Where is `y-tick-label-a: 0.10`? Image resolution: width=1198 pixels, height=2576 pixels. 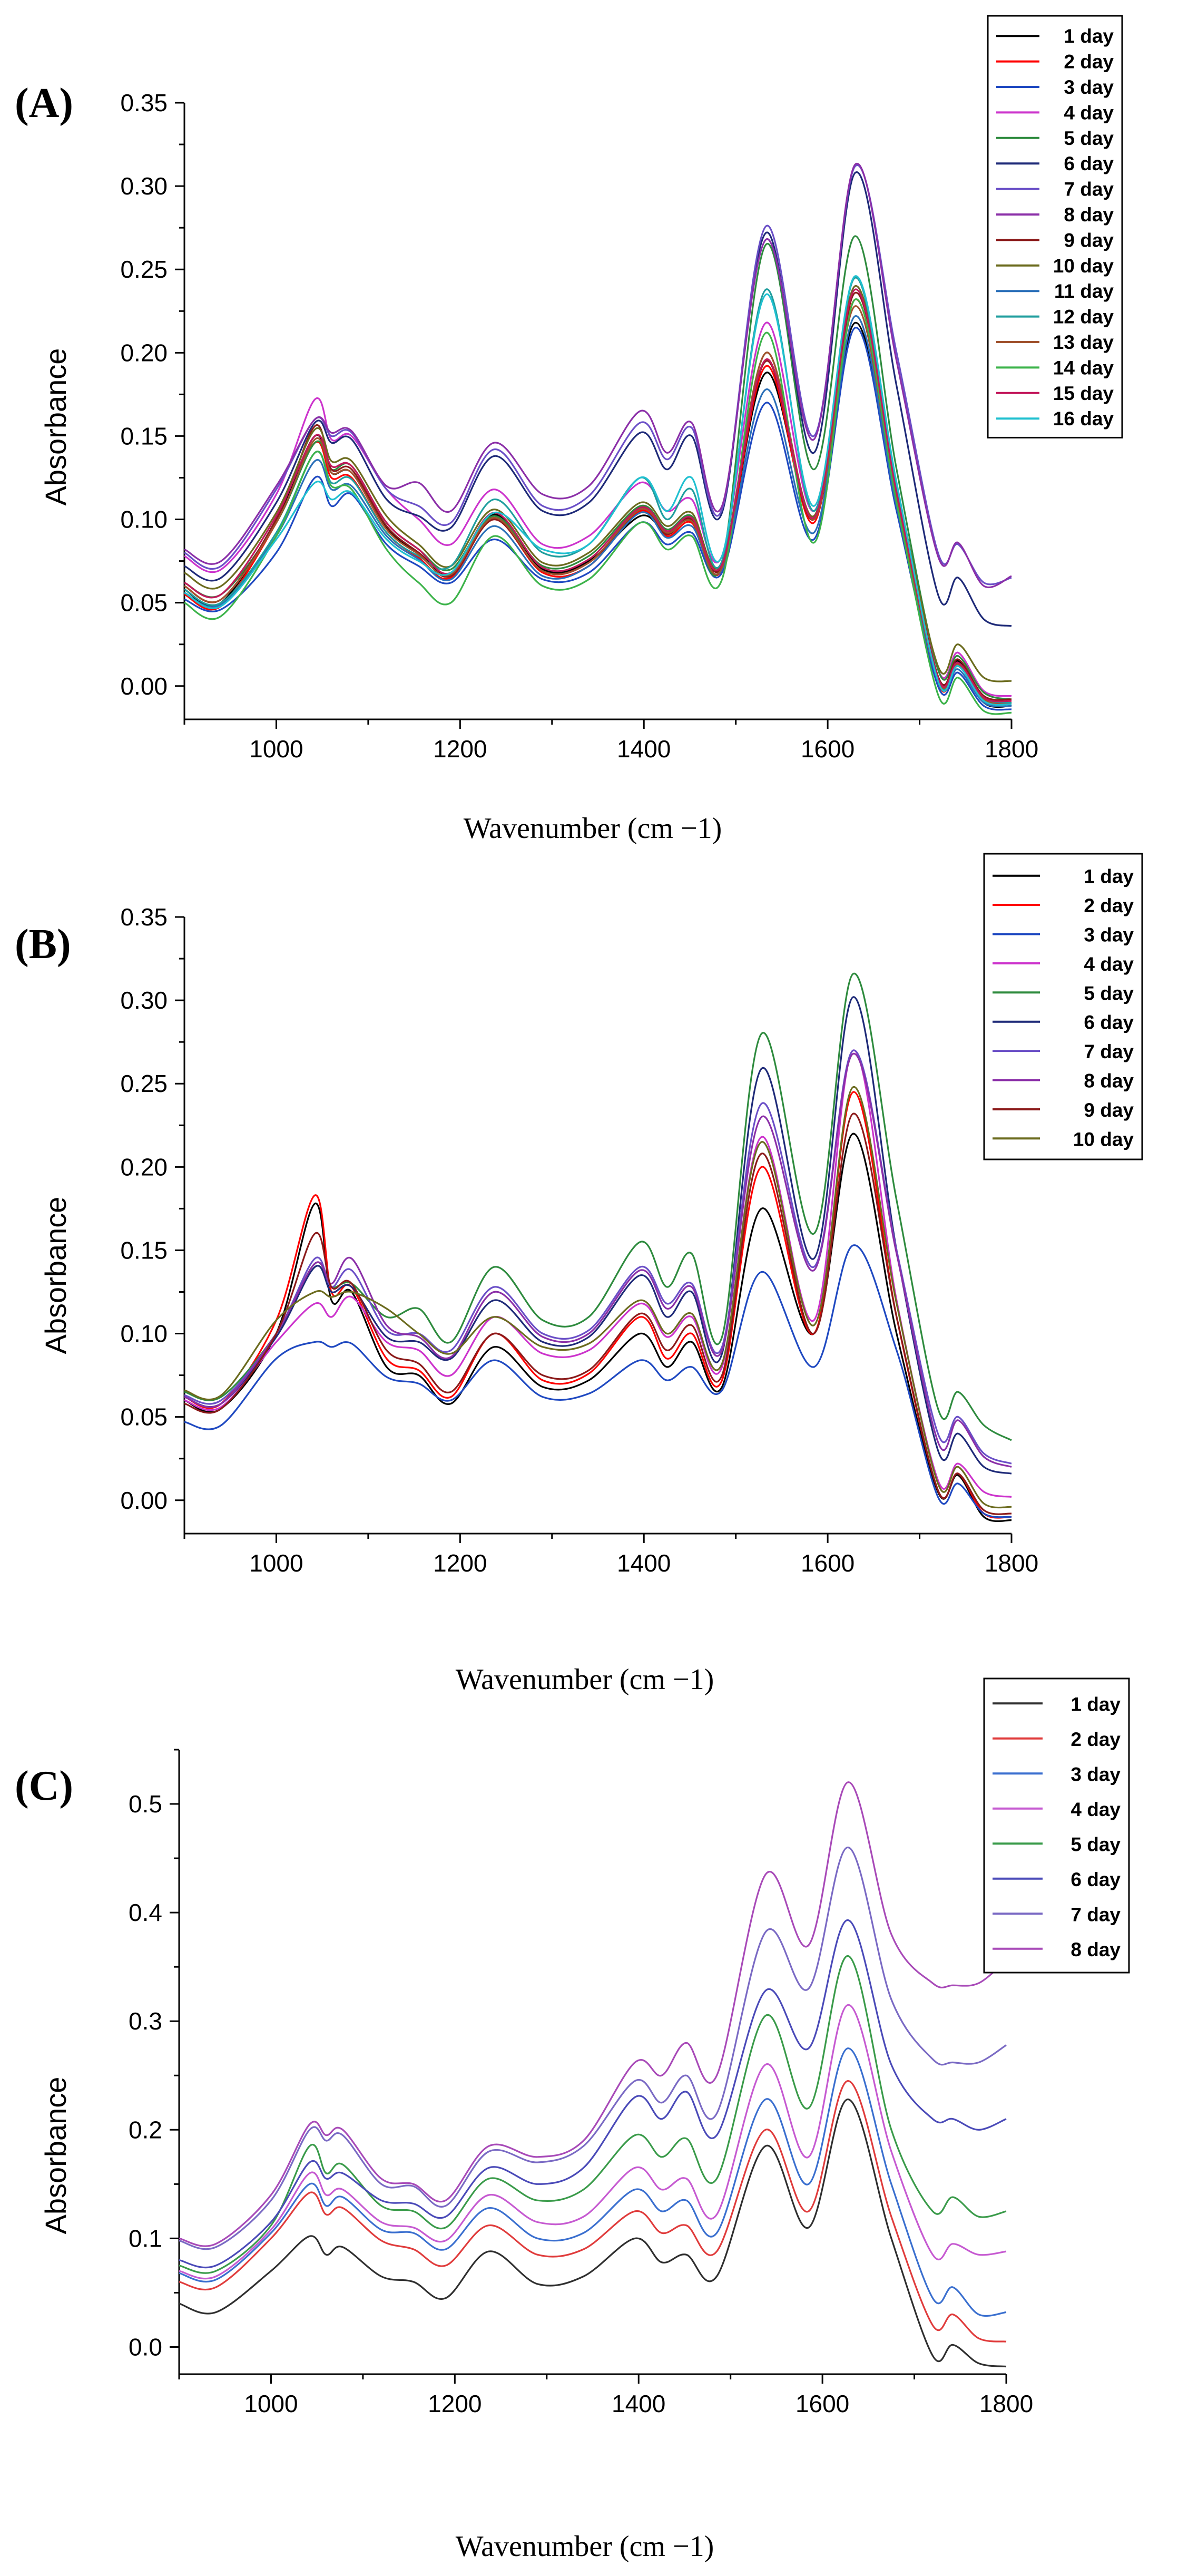
y-tick-label-a: 0.10 is located at coordinates (144, 519).